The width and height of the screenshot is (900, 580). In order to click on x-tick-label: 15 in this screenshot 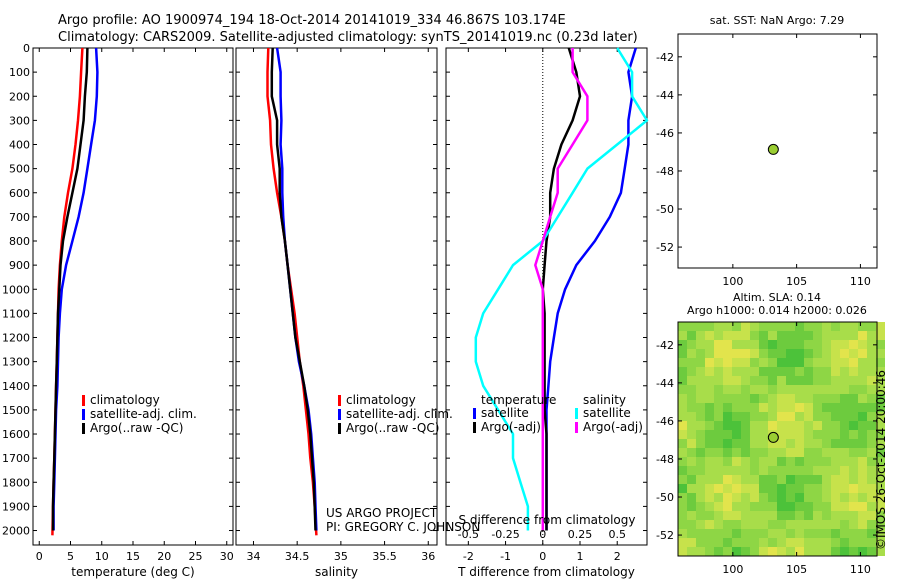, I will do `click(133, 556)`.